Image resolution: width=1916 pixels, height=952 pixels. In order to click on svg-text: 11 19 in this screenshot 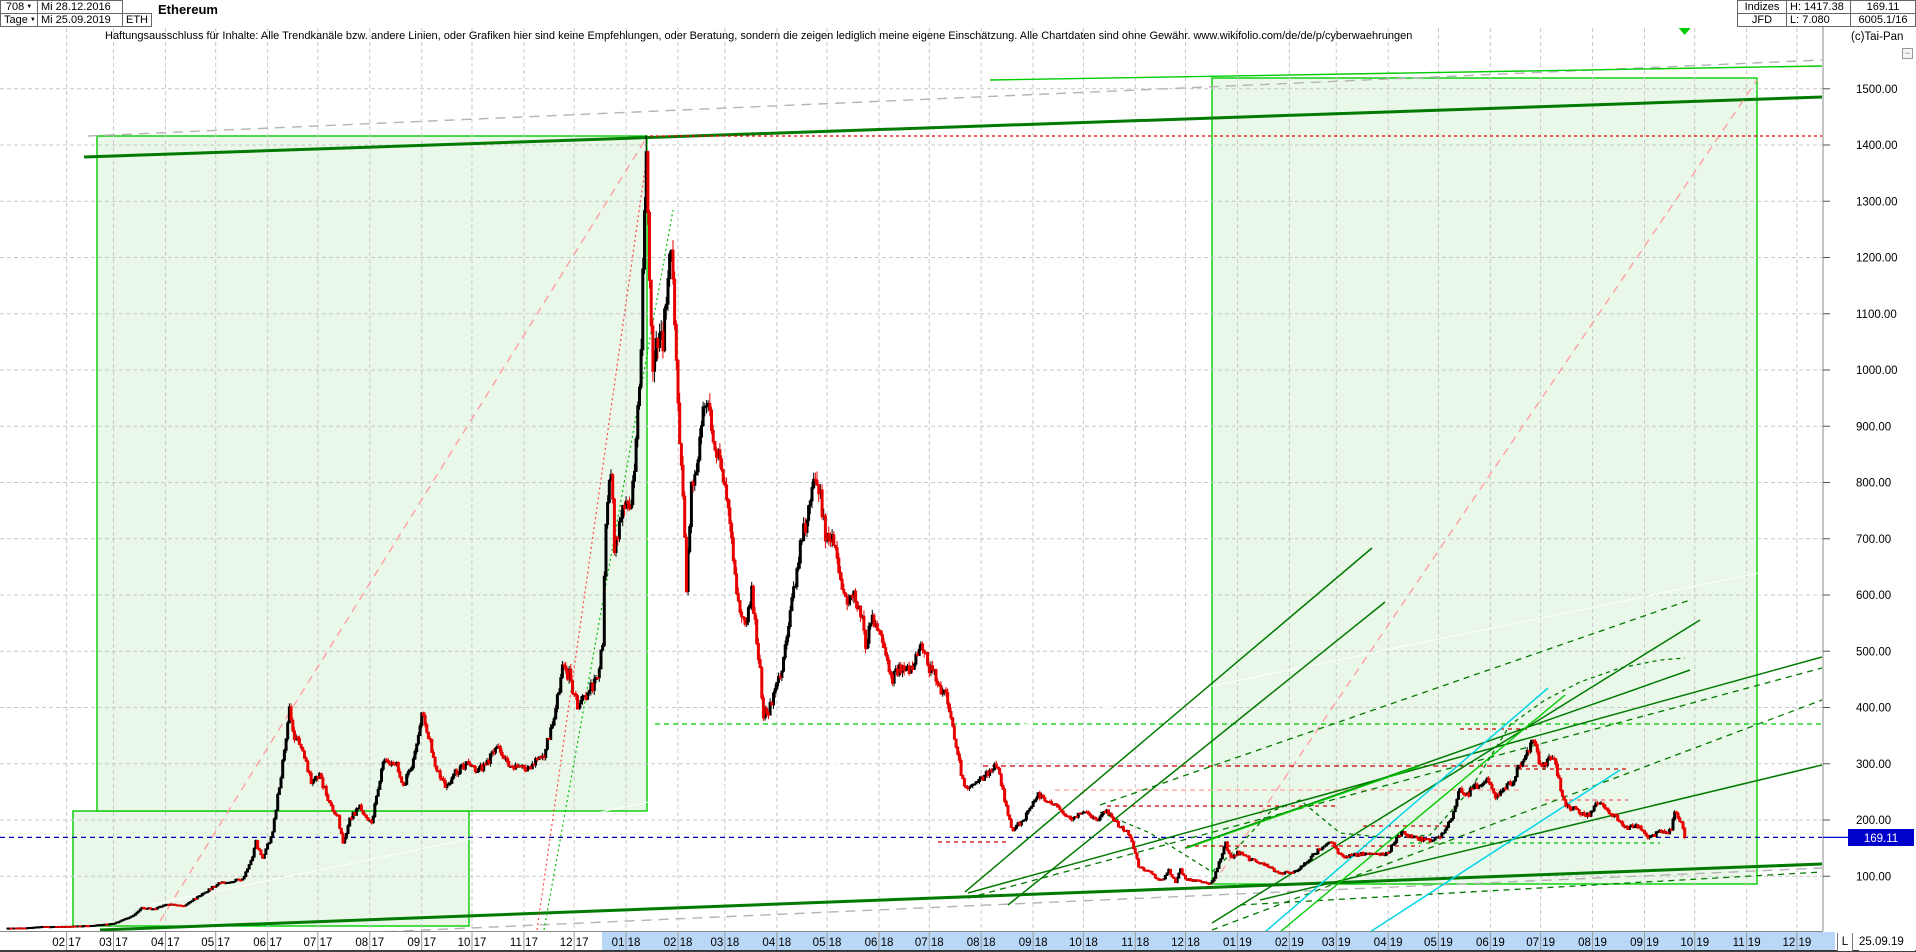, I will do `click(1747, 943)`.